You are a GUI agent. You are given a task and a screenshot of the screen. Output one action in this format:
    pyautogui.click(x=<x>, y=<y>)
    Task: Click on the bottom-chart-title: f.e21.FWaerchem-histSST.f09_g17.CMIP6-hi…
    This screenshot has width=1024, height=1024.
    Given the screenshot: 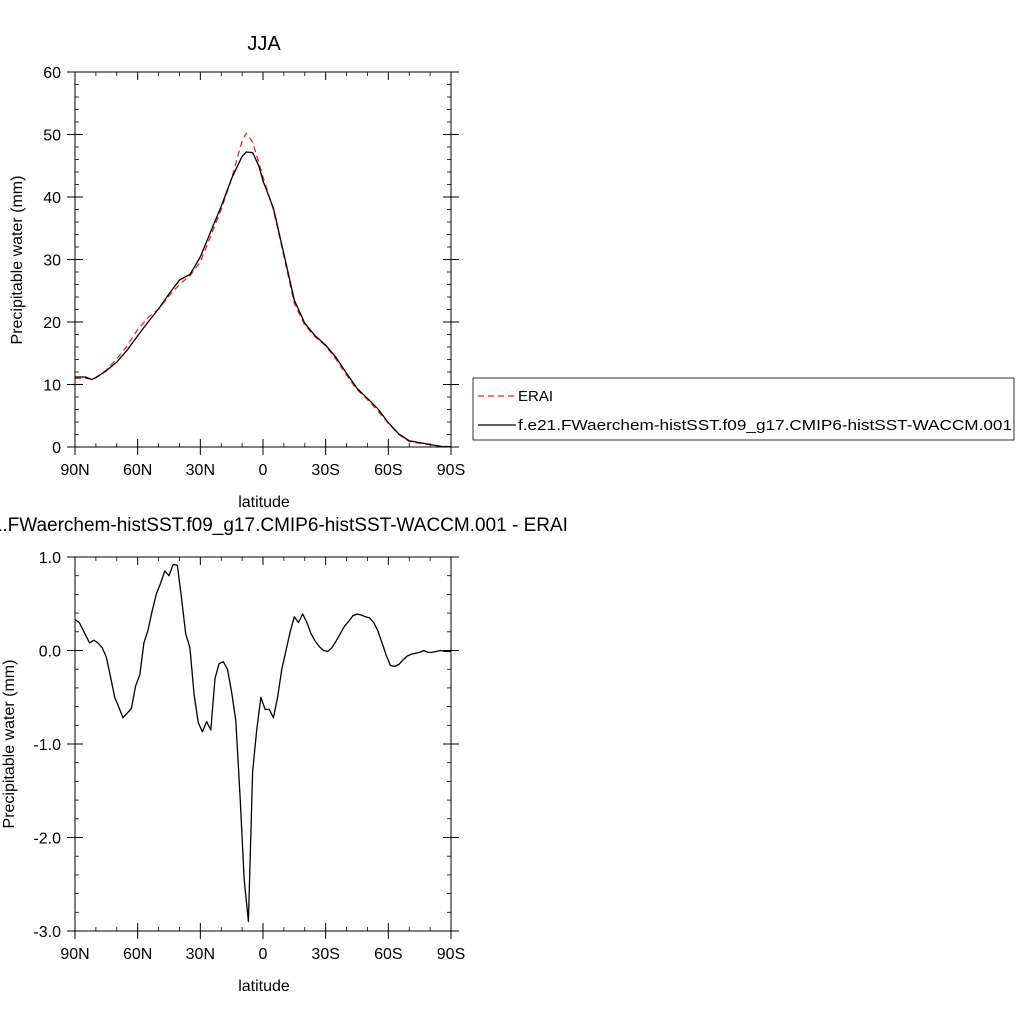 What is the action you would take?
    pyautogui.click(x=284, y=525)
    